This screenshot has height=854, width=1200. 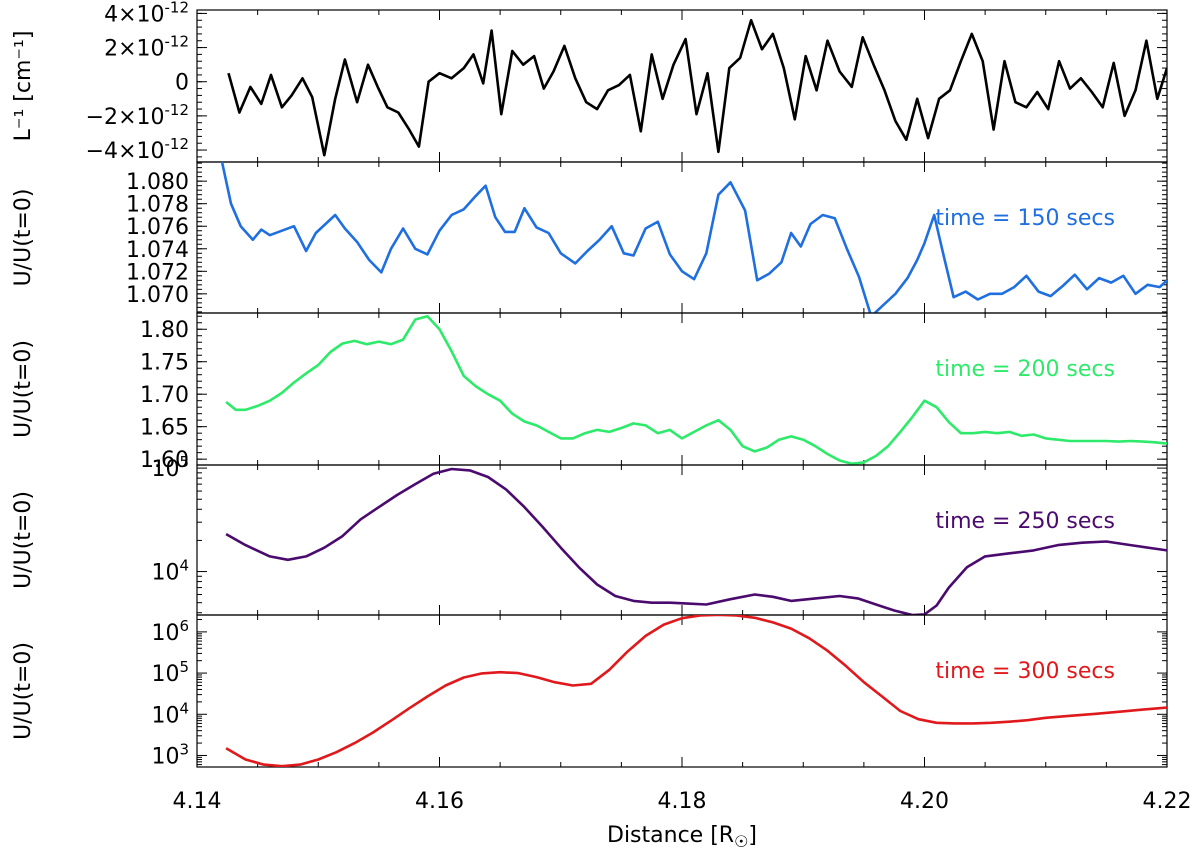 I want to click on series-annotation: time = 150 secs, so click(x=1025, y=218).